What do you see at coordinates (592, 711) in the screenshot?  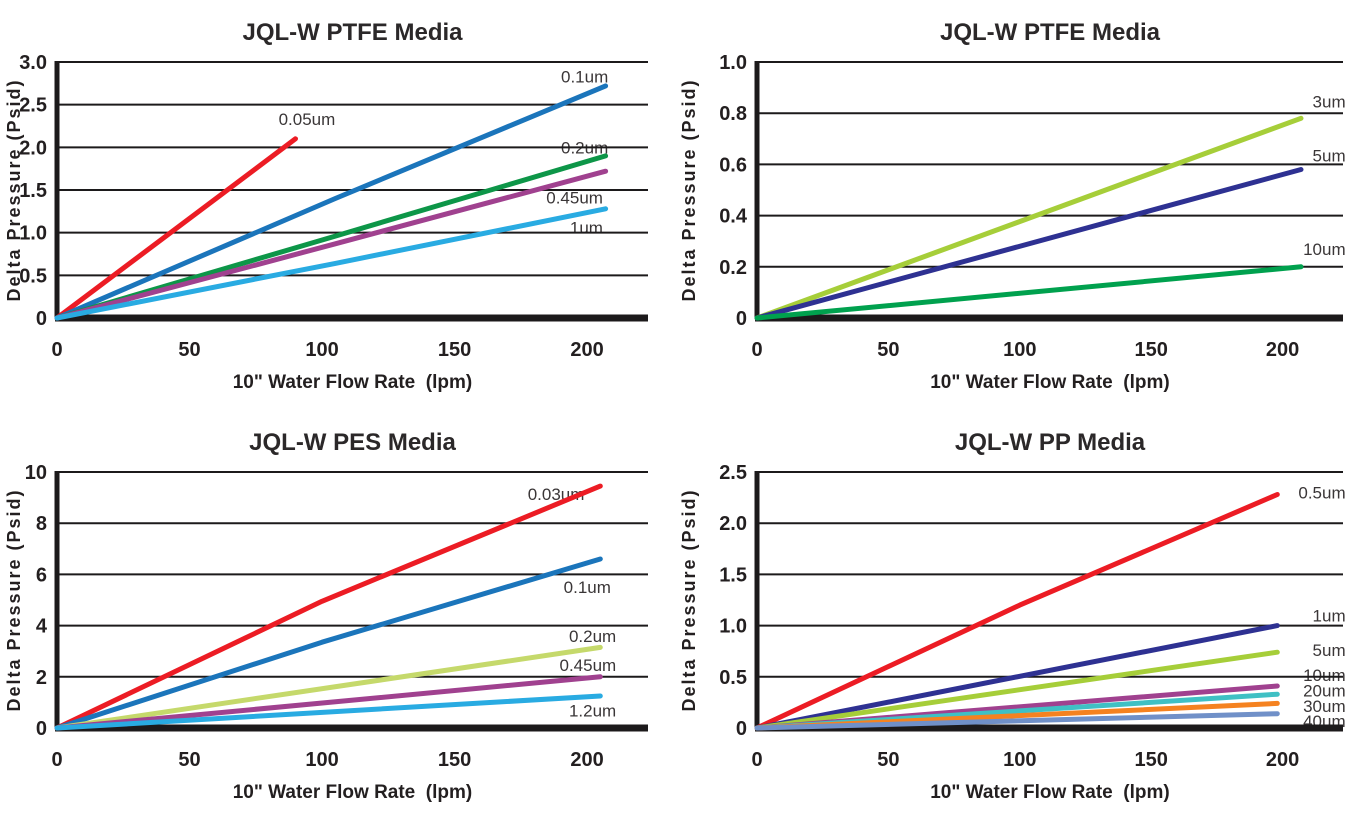 I see `series-label-1.2um: 1.2um` at bounding box center [592, 711].